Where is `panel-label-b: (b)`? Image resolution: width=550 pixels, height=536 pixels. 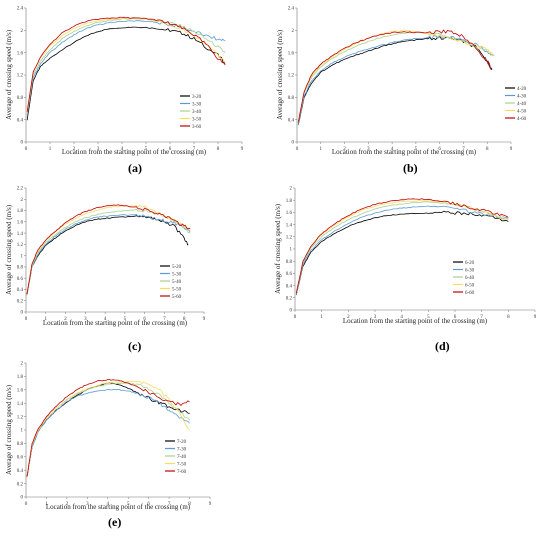
panel-label-b: (b) is located at coordinates (410, 168).